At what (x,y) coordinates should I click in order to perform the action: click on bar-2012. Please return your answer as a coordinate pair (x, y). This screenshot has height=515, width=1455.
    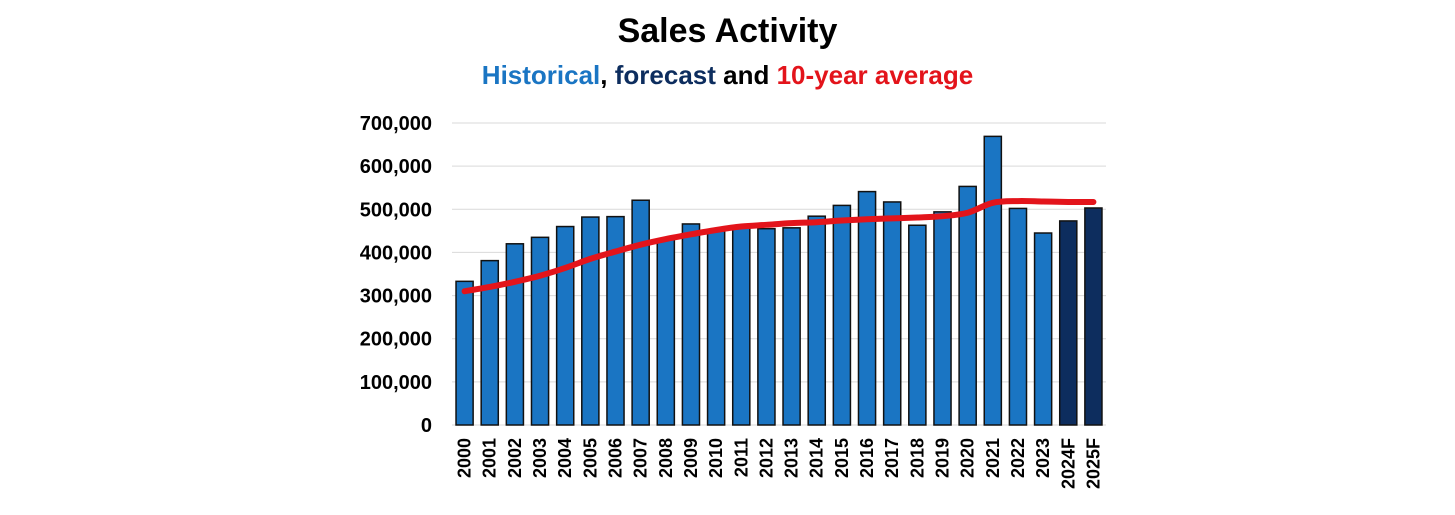
    Looking at the image, I should click on (766, 326).